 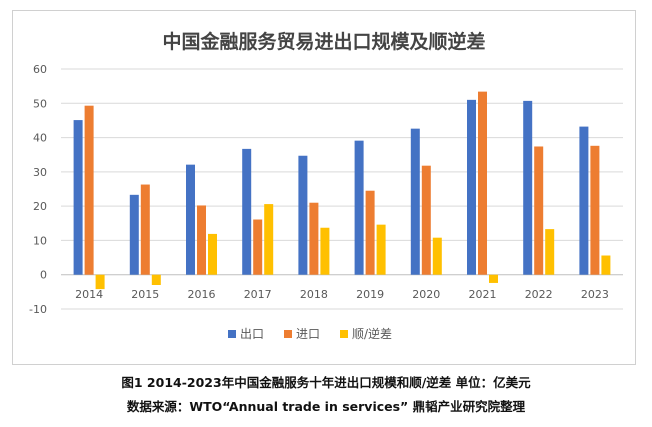 What do you see at coordinates (145, 294) in the screenshot?
I see `x-tick-label: 2015` at bounding box center [145, 294].